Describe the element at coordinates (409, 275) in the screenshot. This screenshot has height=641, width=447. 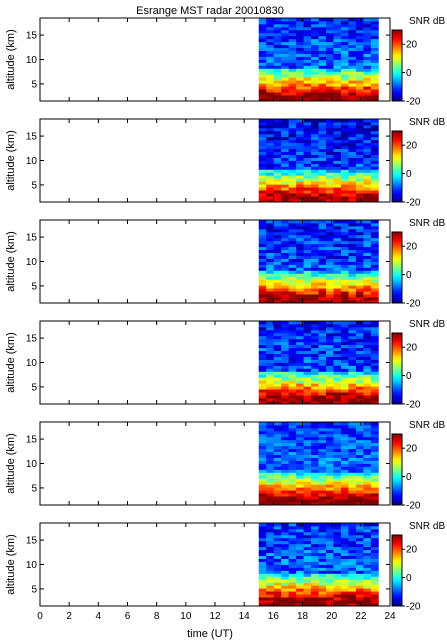
I see `colorbar-tick-label: 0` at that location.